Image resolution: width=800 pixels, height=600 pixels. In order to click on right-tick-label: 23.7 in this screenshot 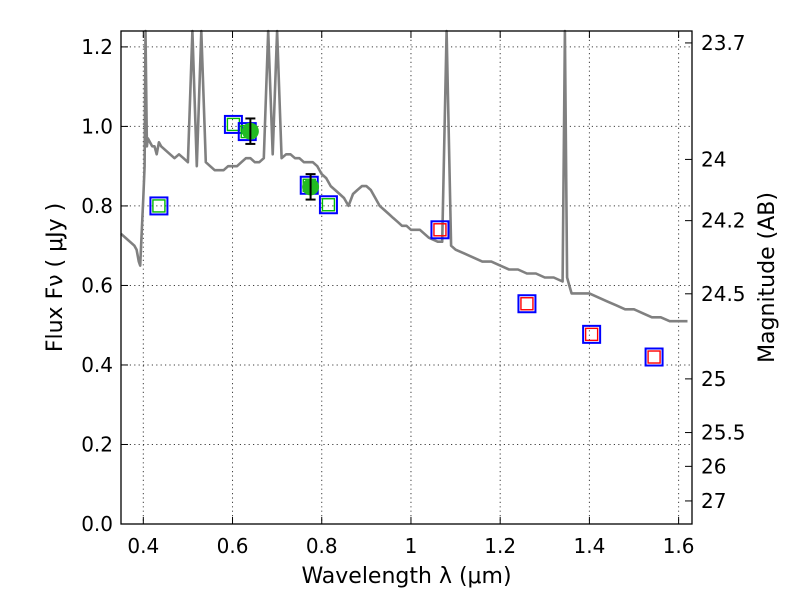, I will do `click(723, 43)`.